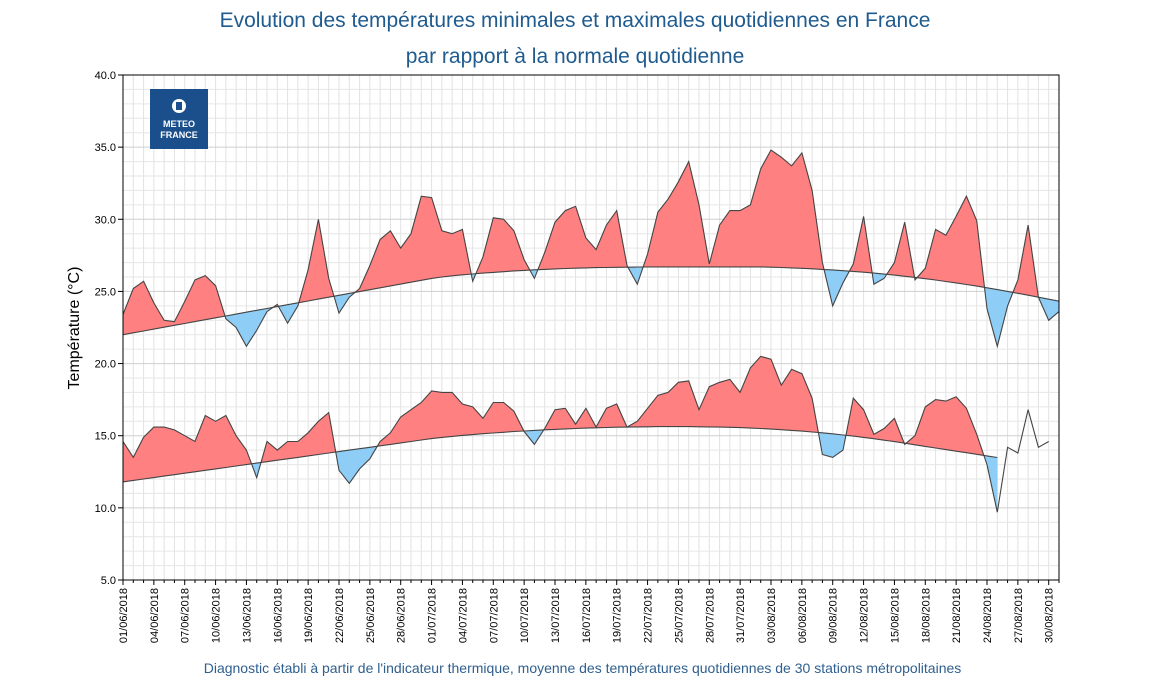 The height and width of the screenshot is (693, 1150). What do you see at coordinates (741, 615) in the screenshot?
I see `x-tick-label: 31/07/2018` at bounding box center [741, 615].